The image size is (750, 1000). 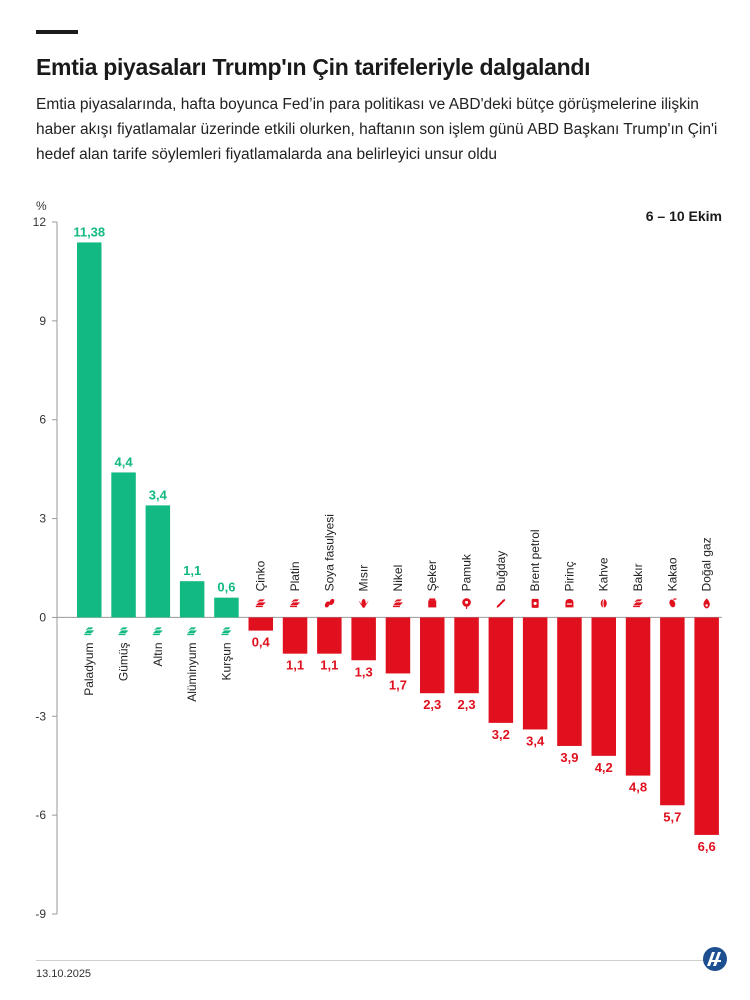 I want to click on y-tick-label: 9, so click(x=42, y=321).